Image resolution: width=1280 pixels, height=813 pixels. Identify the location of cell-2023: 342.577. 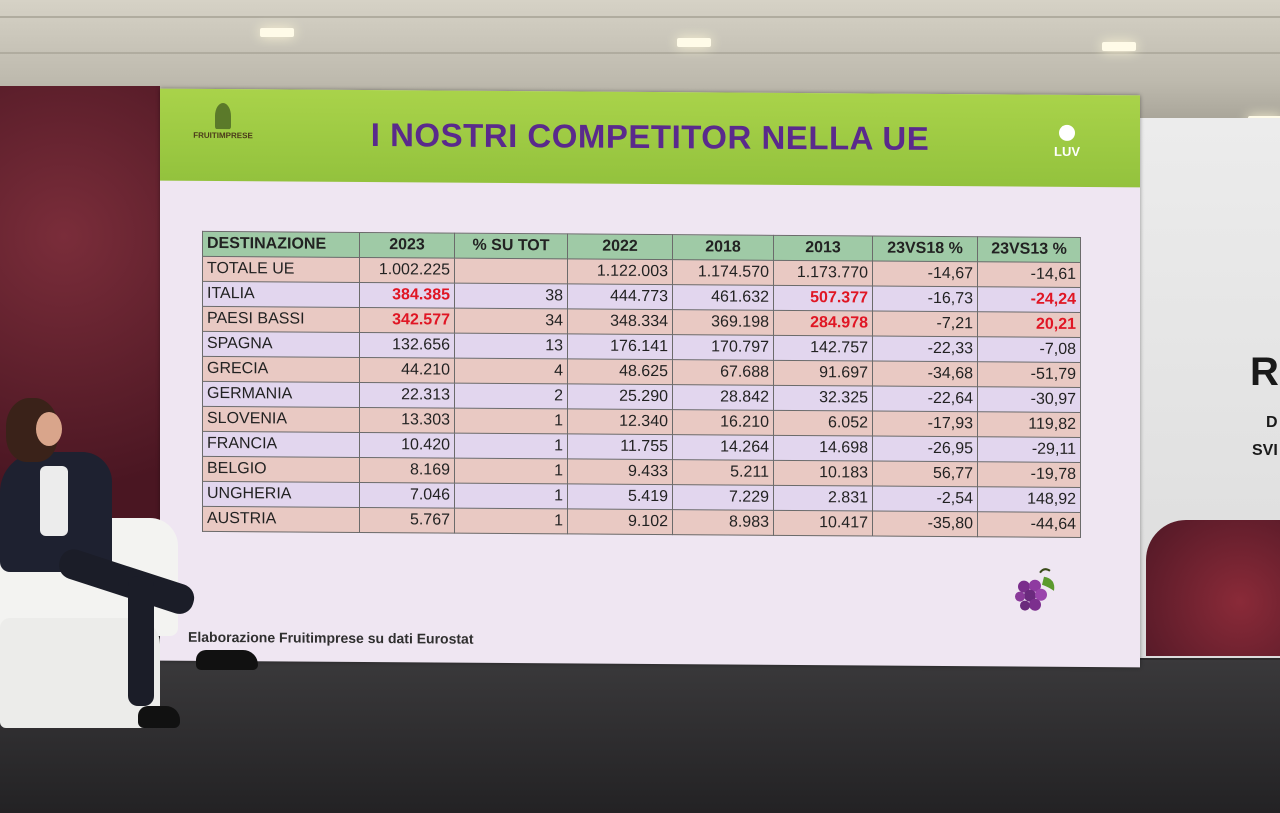
(407, 320).